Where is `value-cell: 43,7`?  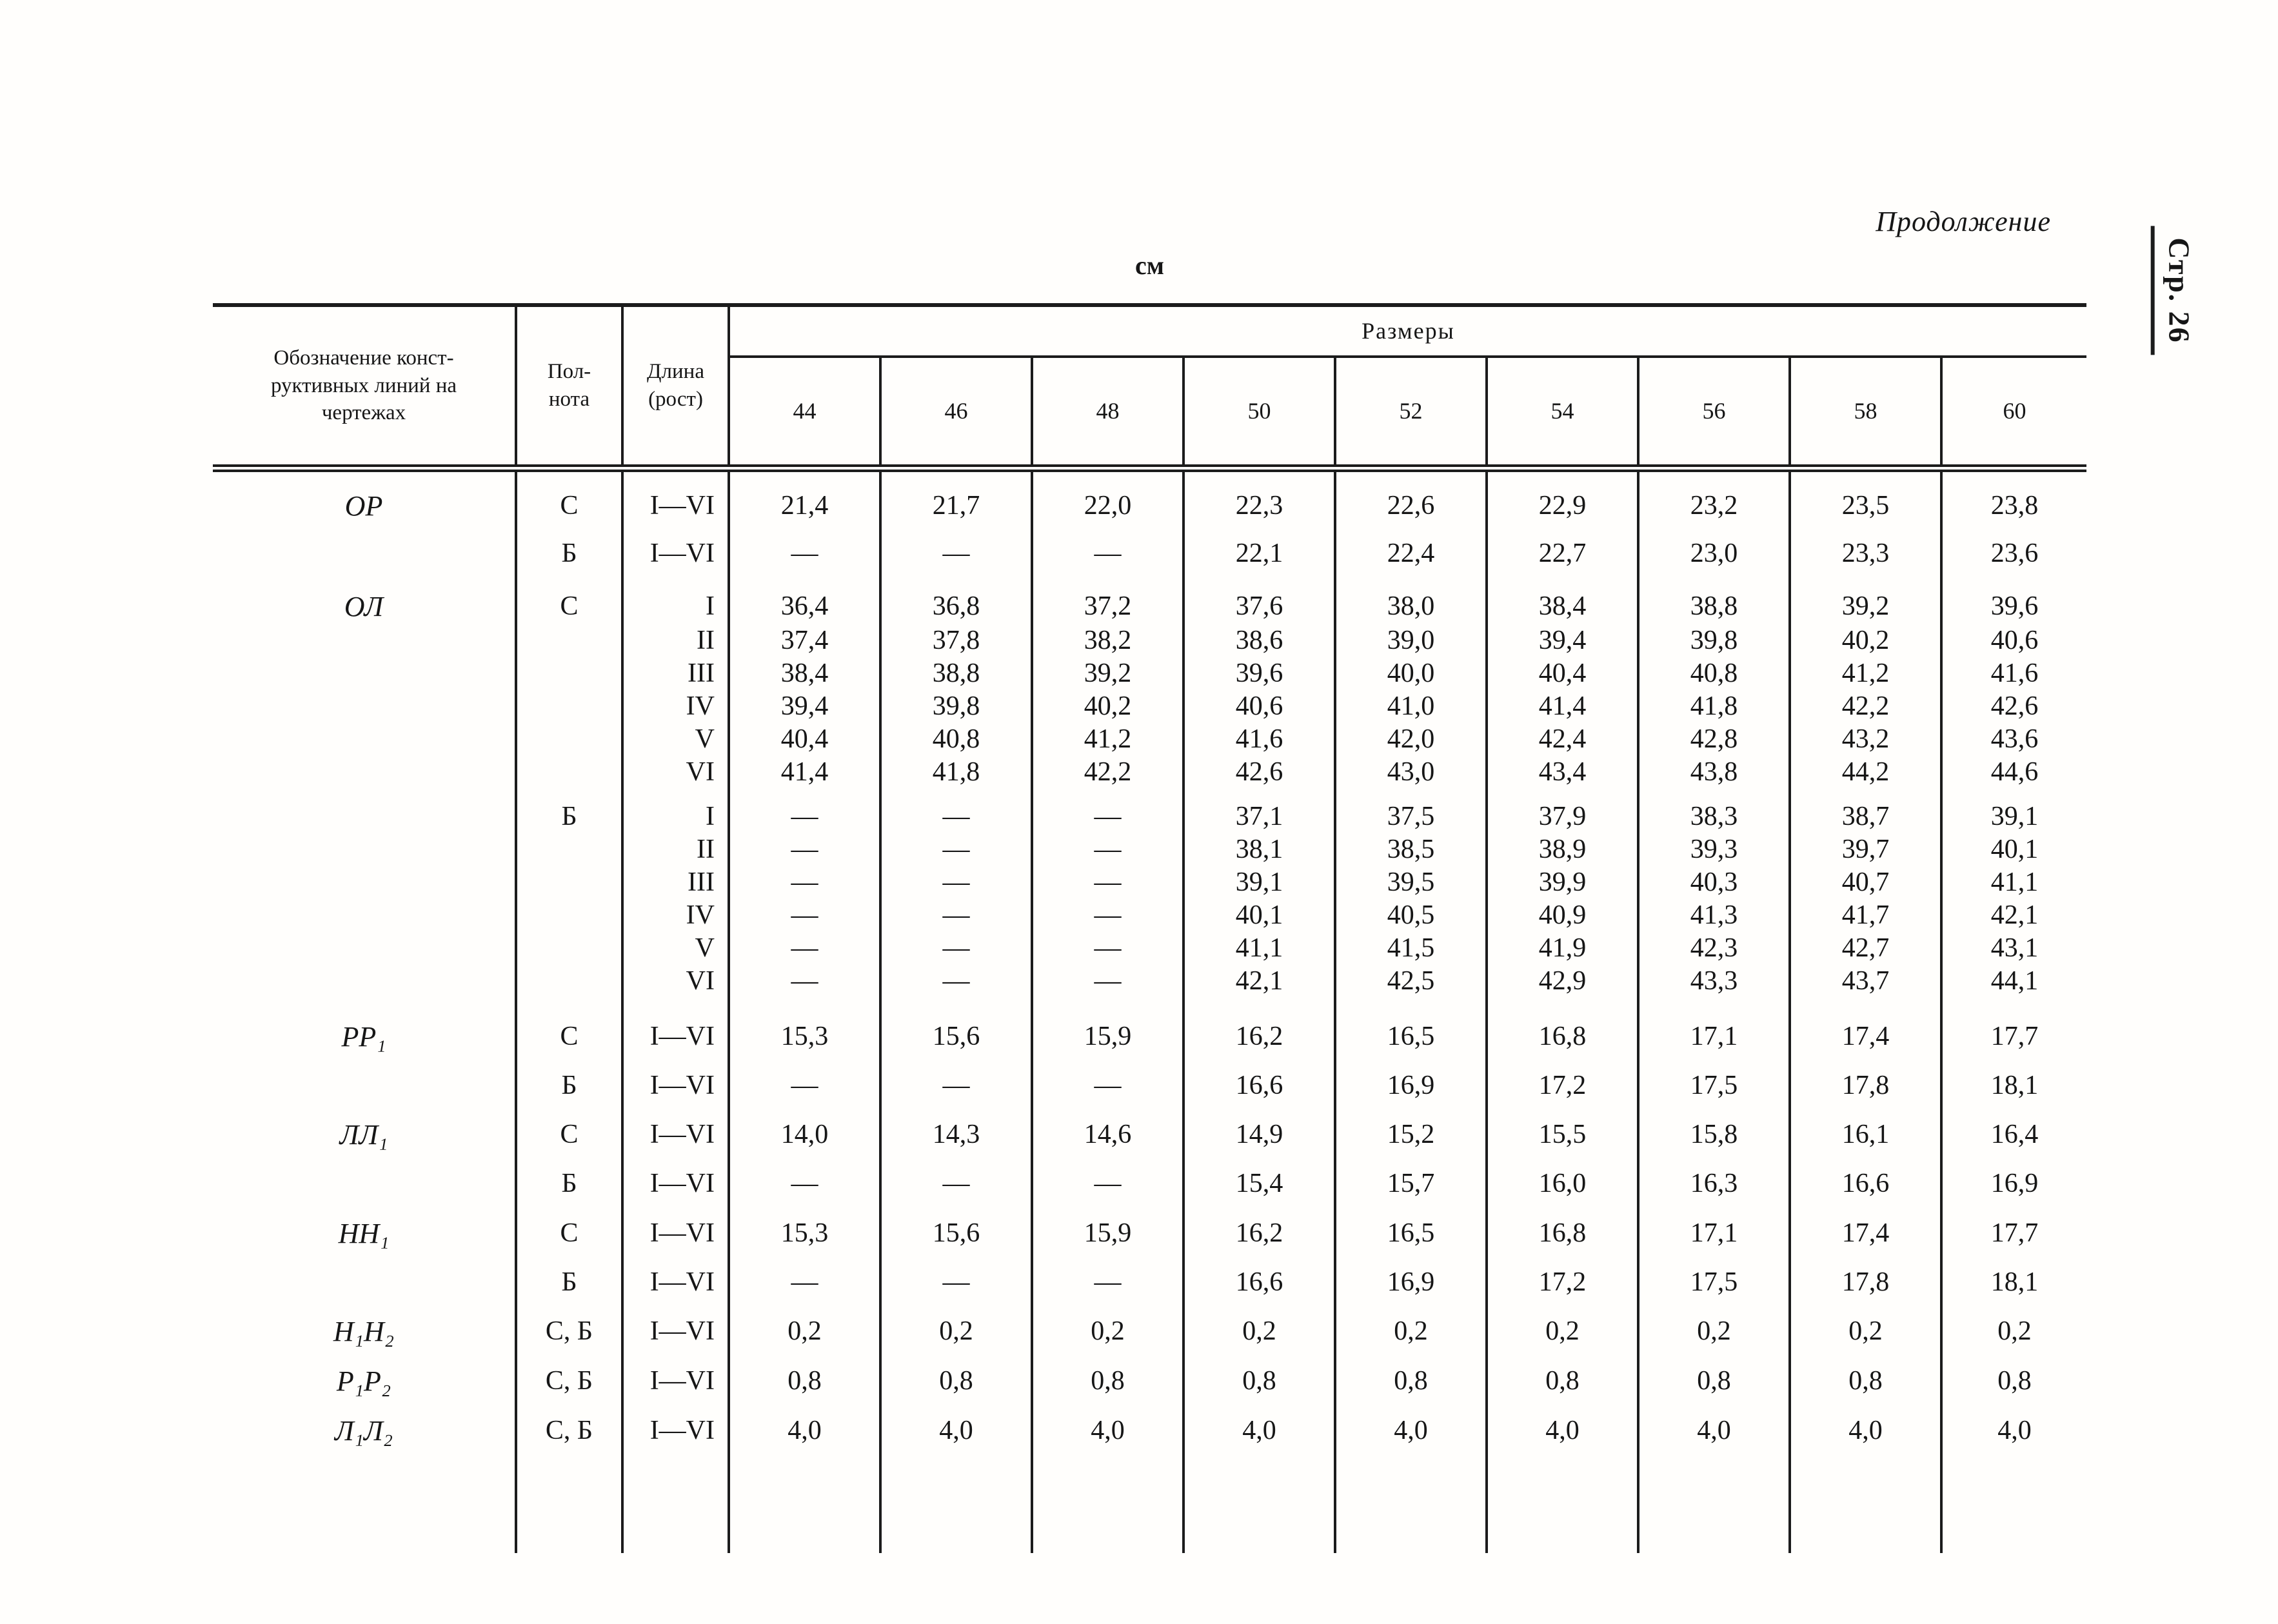 value-cell: 43,7 is located at coordinates (1865, 981).